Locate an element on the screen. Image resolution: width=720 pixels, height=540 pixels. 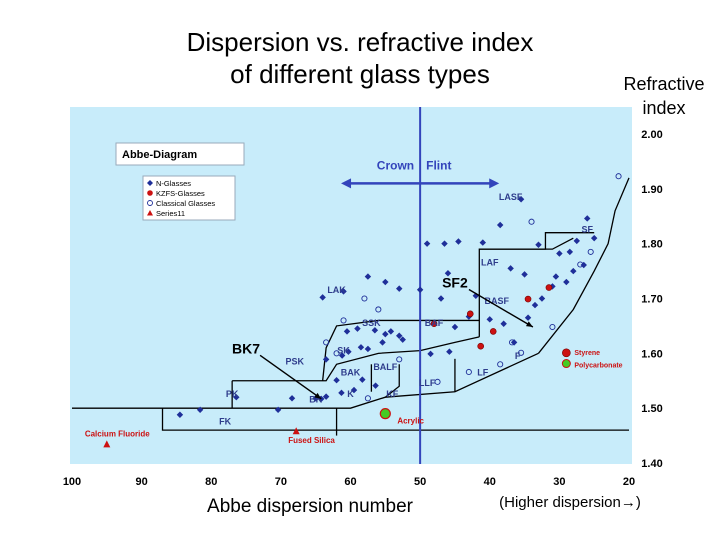
chart-title-line1: Dispersion vs. refractive index is located at coordinates (360, 42).